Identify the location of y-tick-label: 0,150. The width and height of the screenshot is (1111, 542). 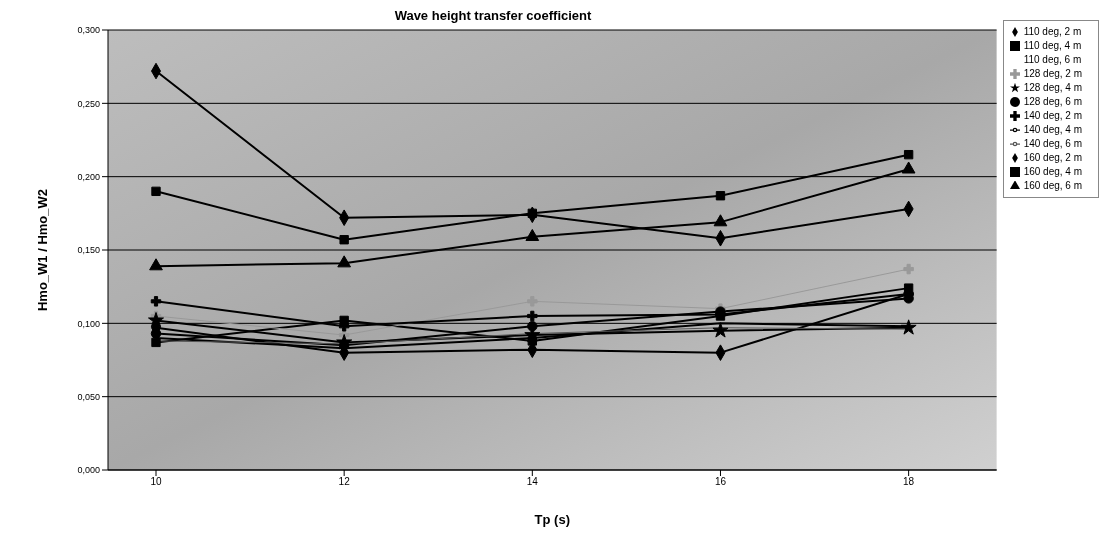
(88, 250).